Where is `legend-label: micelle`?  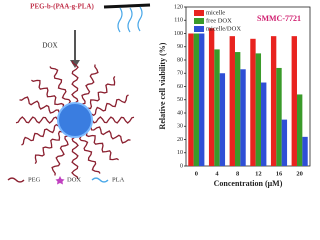 legend-label: micelle is located at coordinates (215, 12).